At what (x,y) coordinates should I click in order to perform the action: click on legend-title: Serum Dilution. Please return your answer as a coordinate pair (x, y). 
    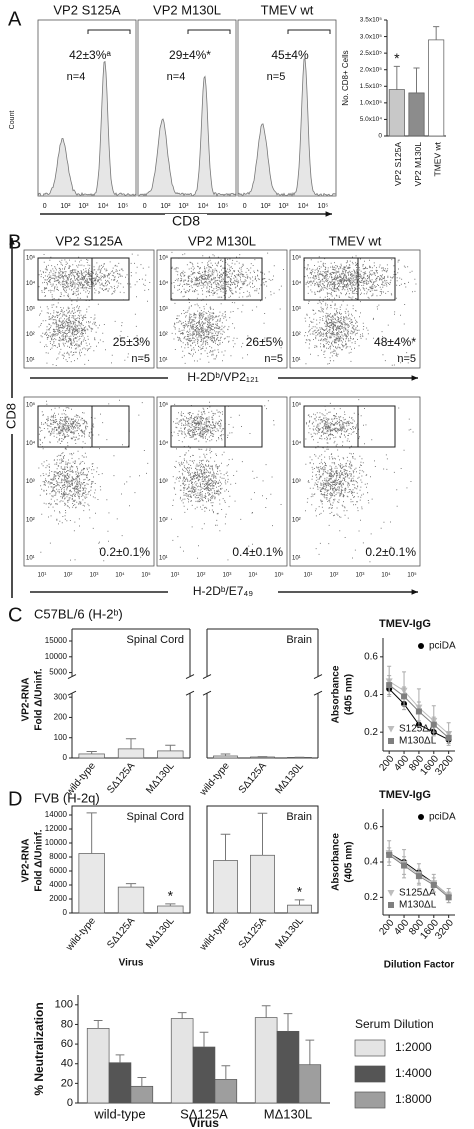
    Looking at the image, I should click on (394, 1024).